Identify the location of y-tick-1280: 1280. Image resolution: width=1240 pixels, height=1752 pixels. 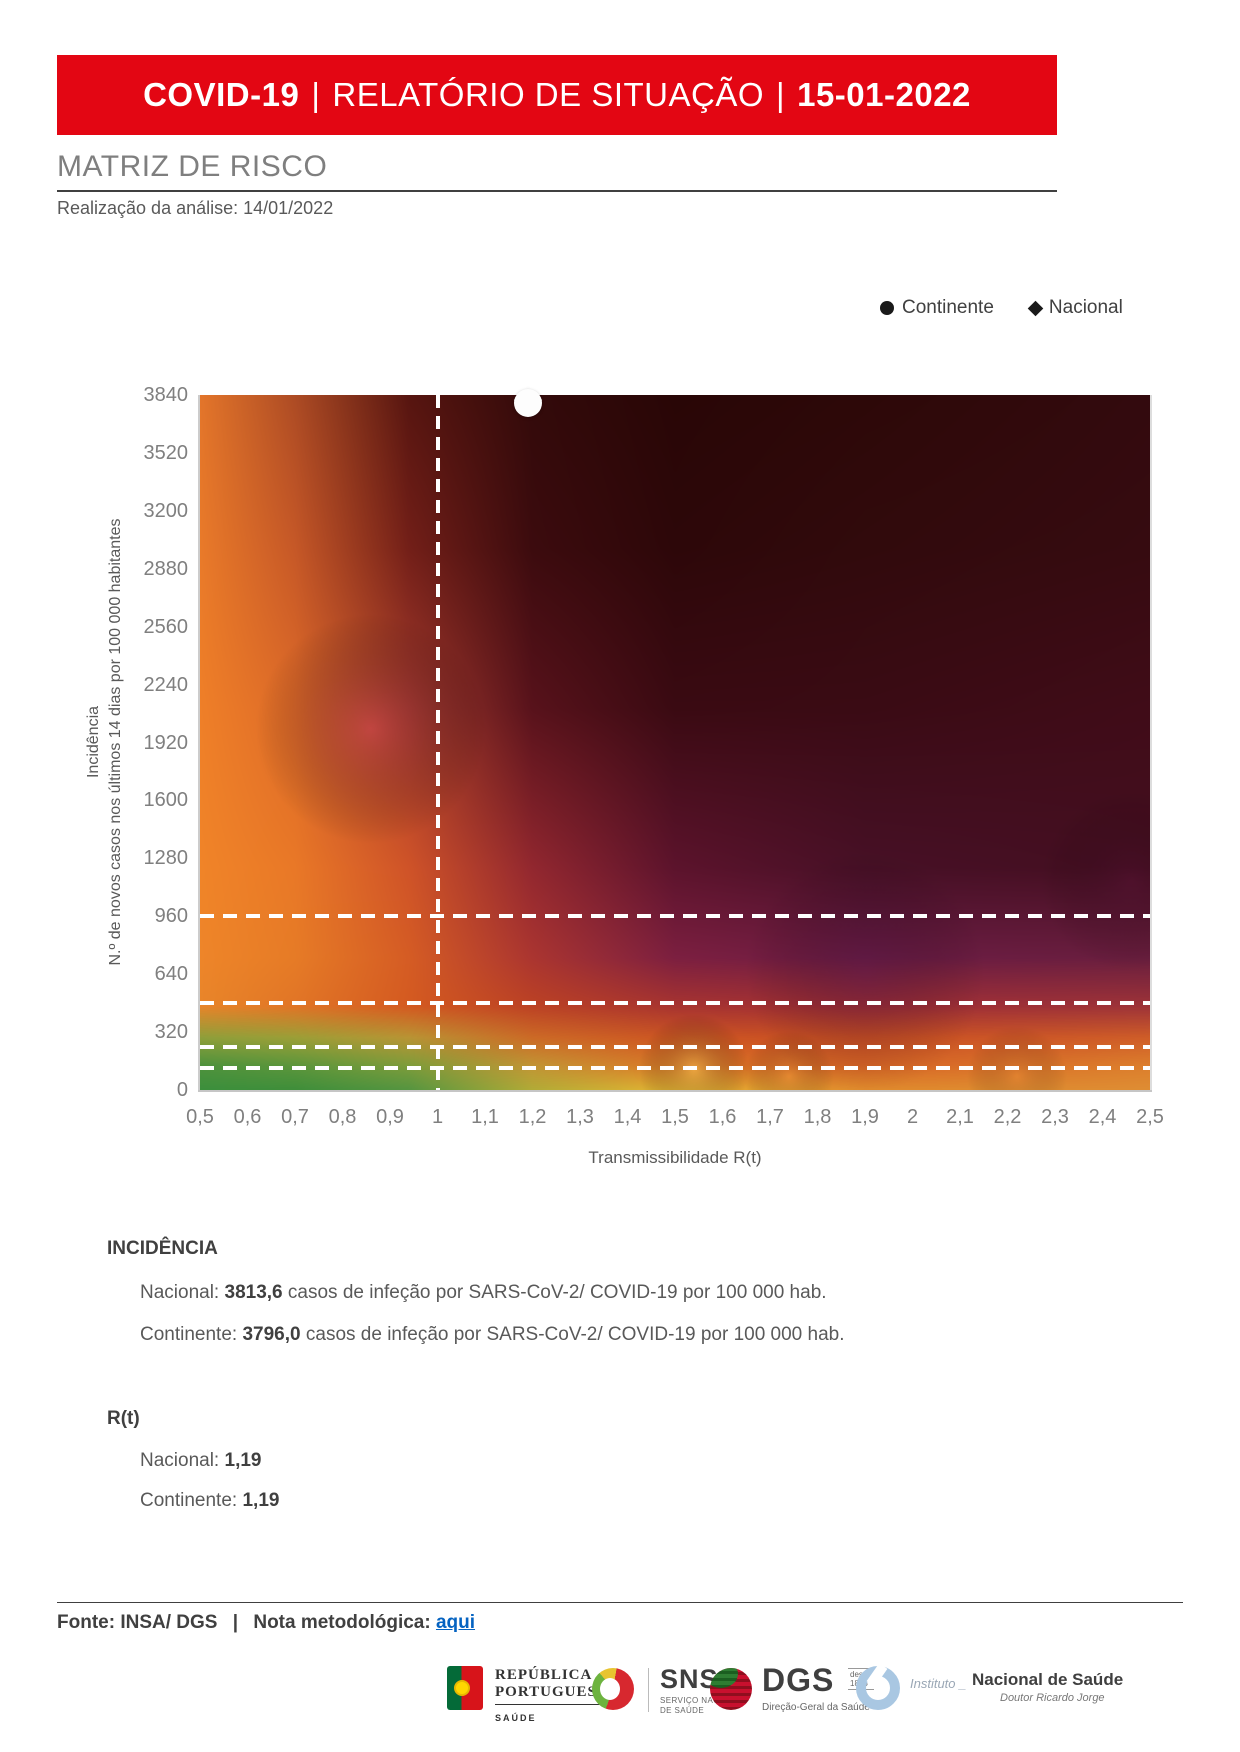
(166, 858).